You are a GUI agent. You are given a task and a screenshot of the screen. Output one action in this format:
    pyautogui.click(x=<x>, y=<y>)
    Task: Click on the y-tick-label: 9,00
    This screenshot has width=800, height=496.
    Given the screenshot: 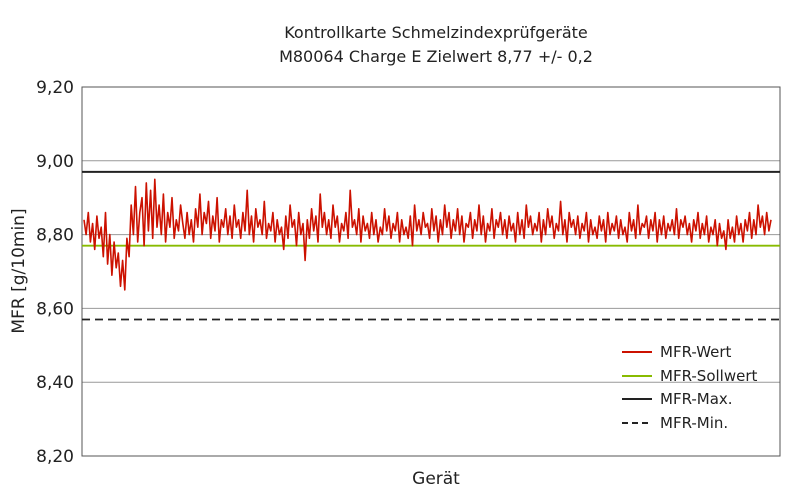 What is the action you would take?
    pyautogui.click(x=55, y=162)
    